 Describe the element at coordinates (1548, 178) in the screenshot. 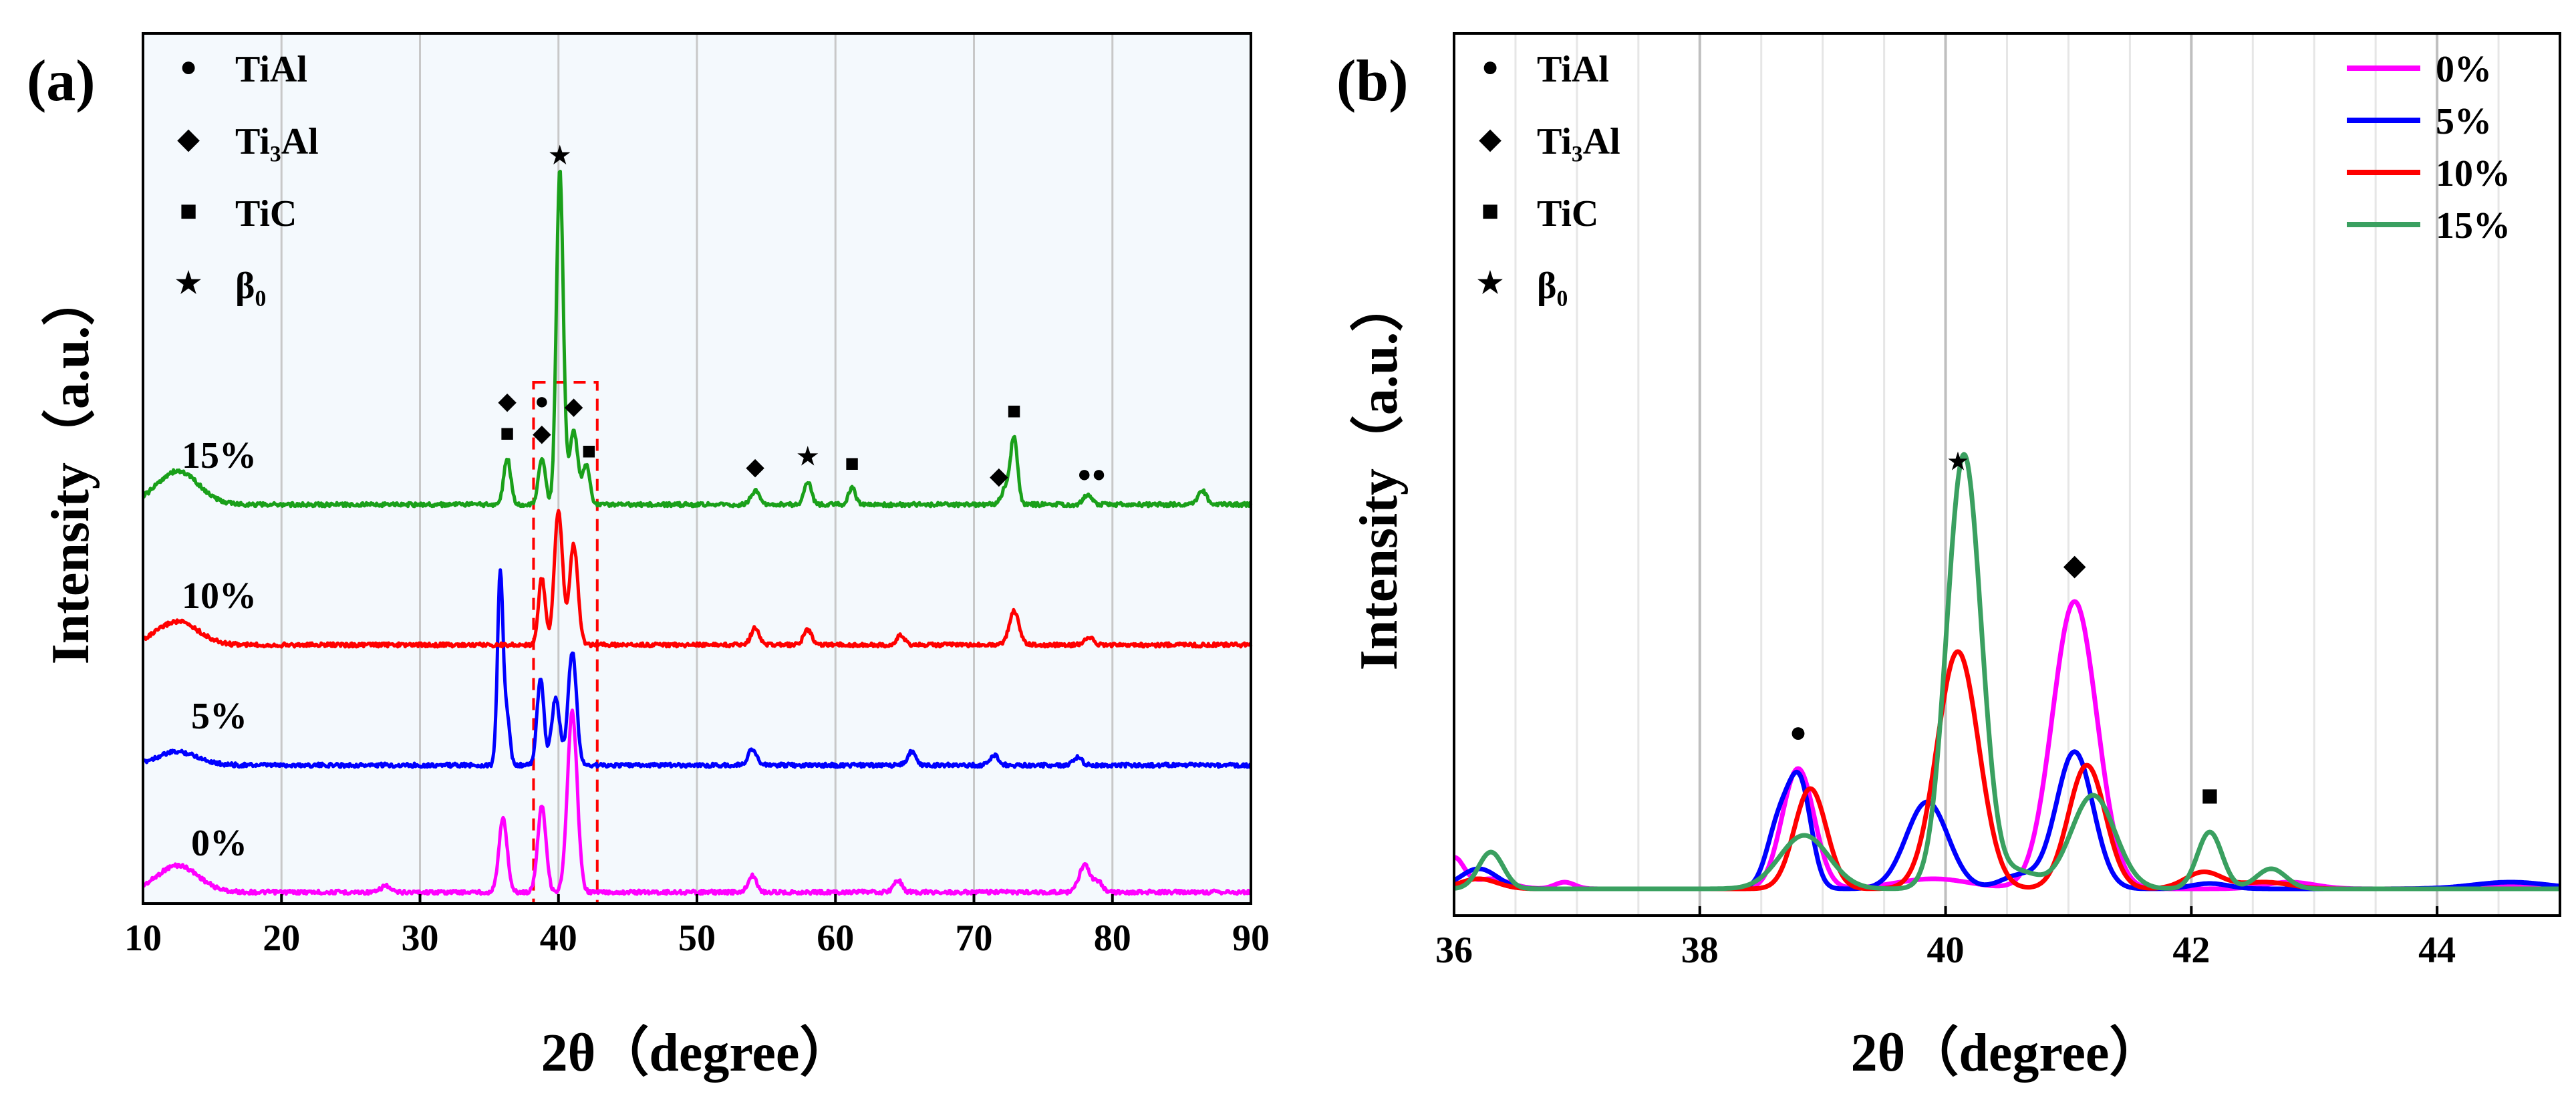

I see `panel-b-phase-legend: ● TiAl ◆ Ti₃Al ■ TiC ★ β₀` at that location.